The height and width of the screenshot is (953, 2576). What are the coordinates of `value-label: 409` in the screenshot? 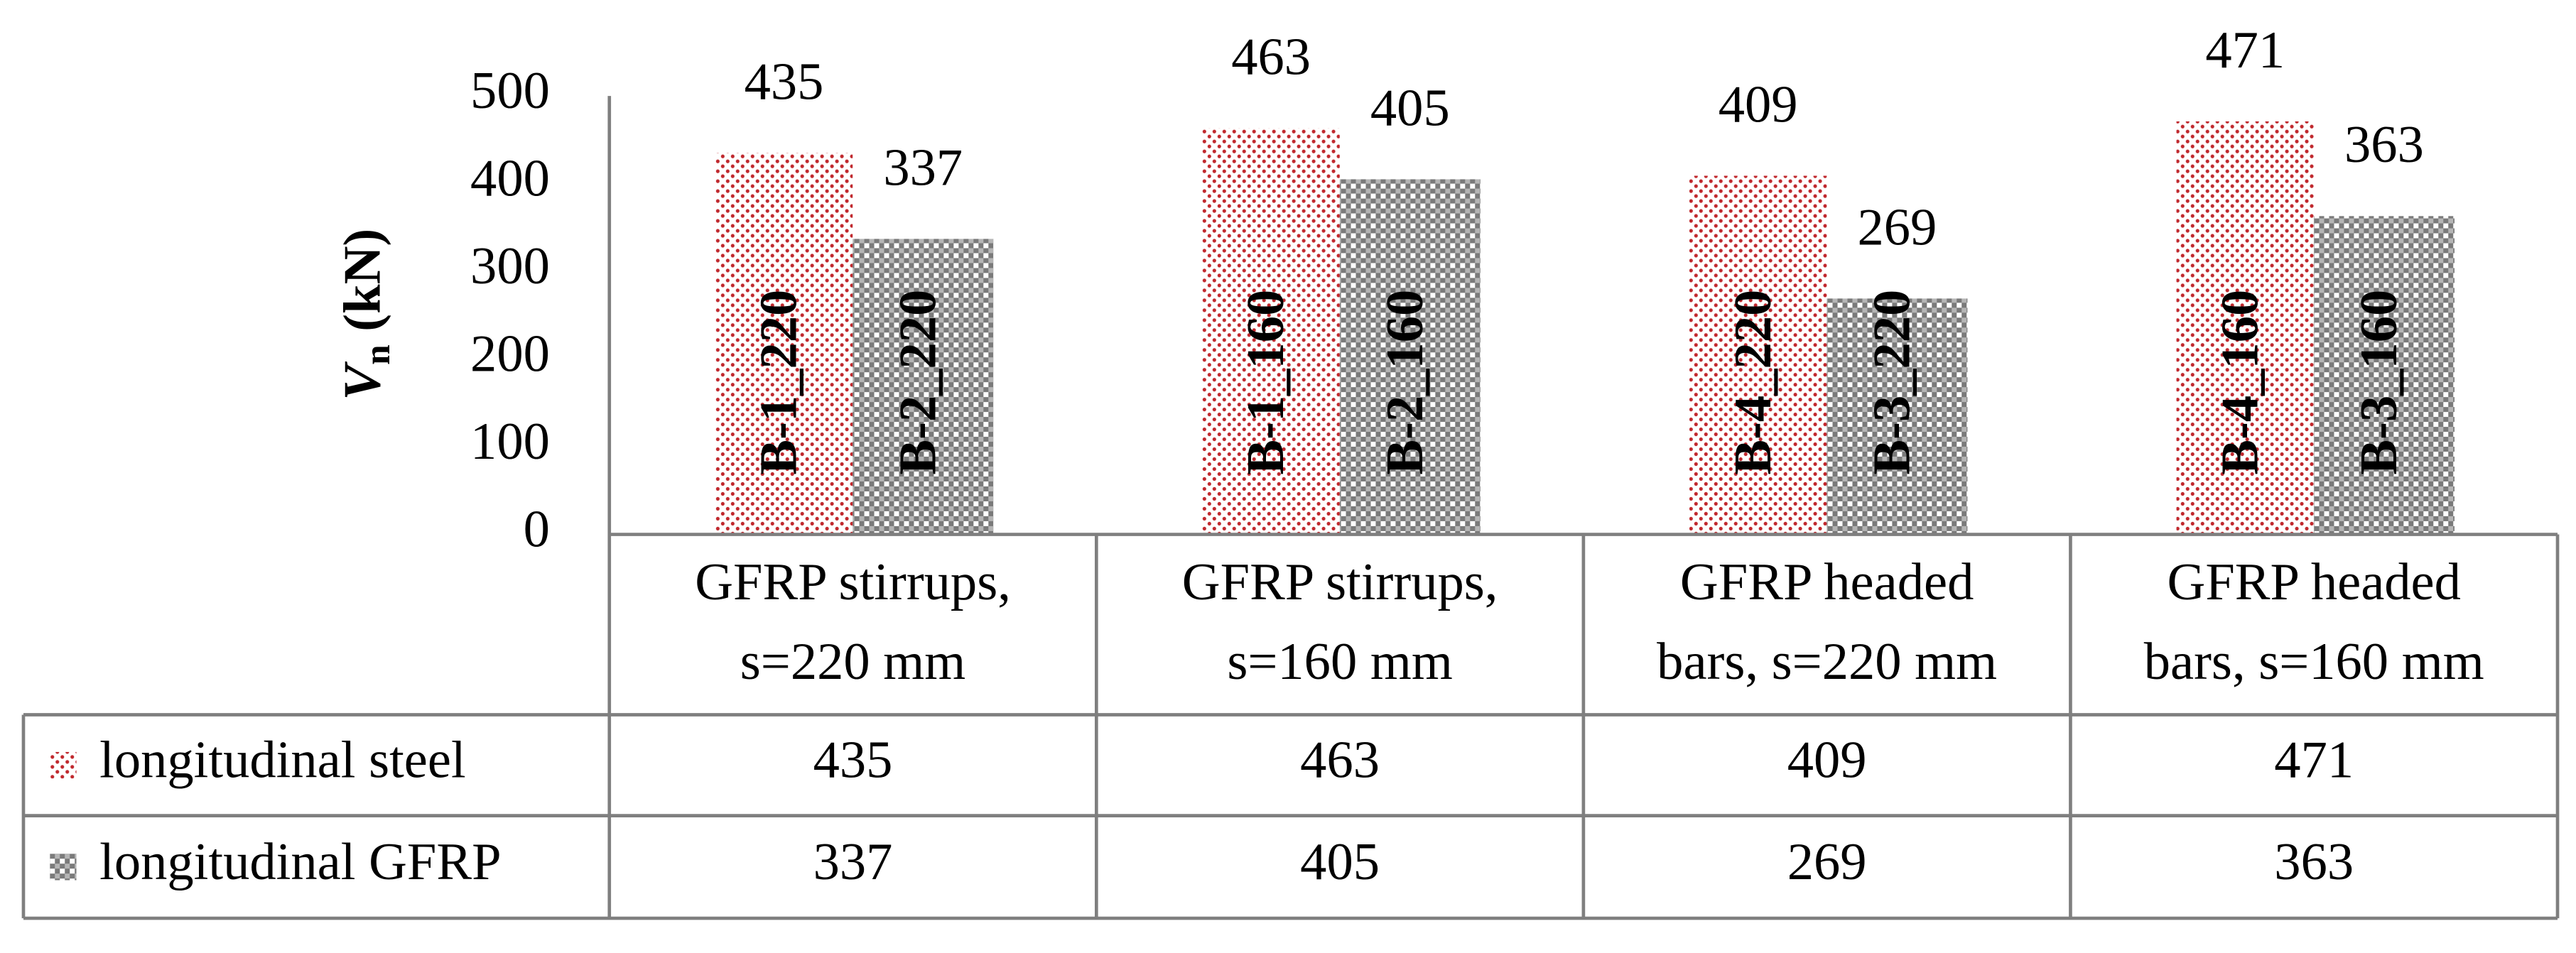 It's located at (1758, 104).